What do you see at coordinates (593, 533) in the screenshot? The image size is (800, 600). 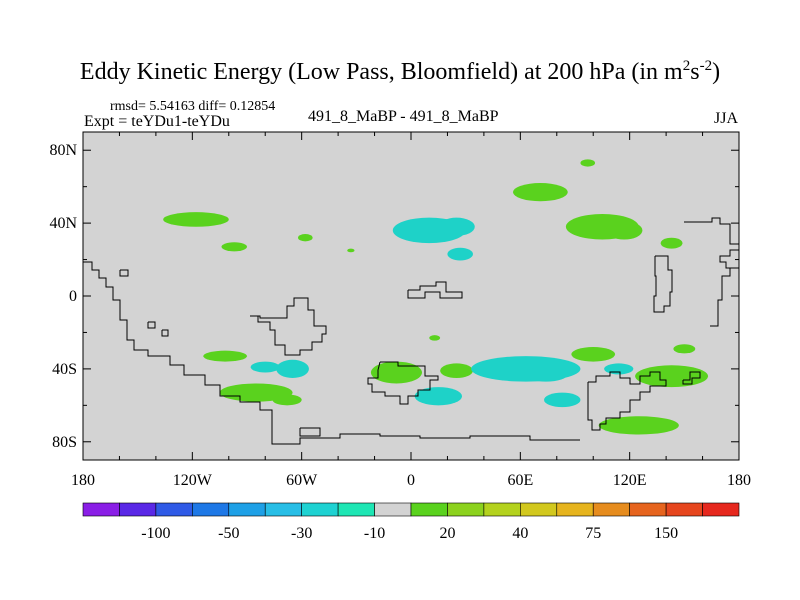 I see `colorbar-label: 75` at bounding box center [593, 533].